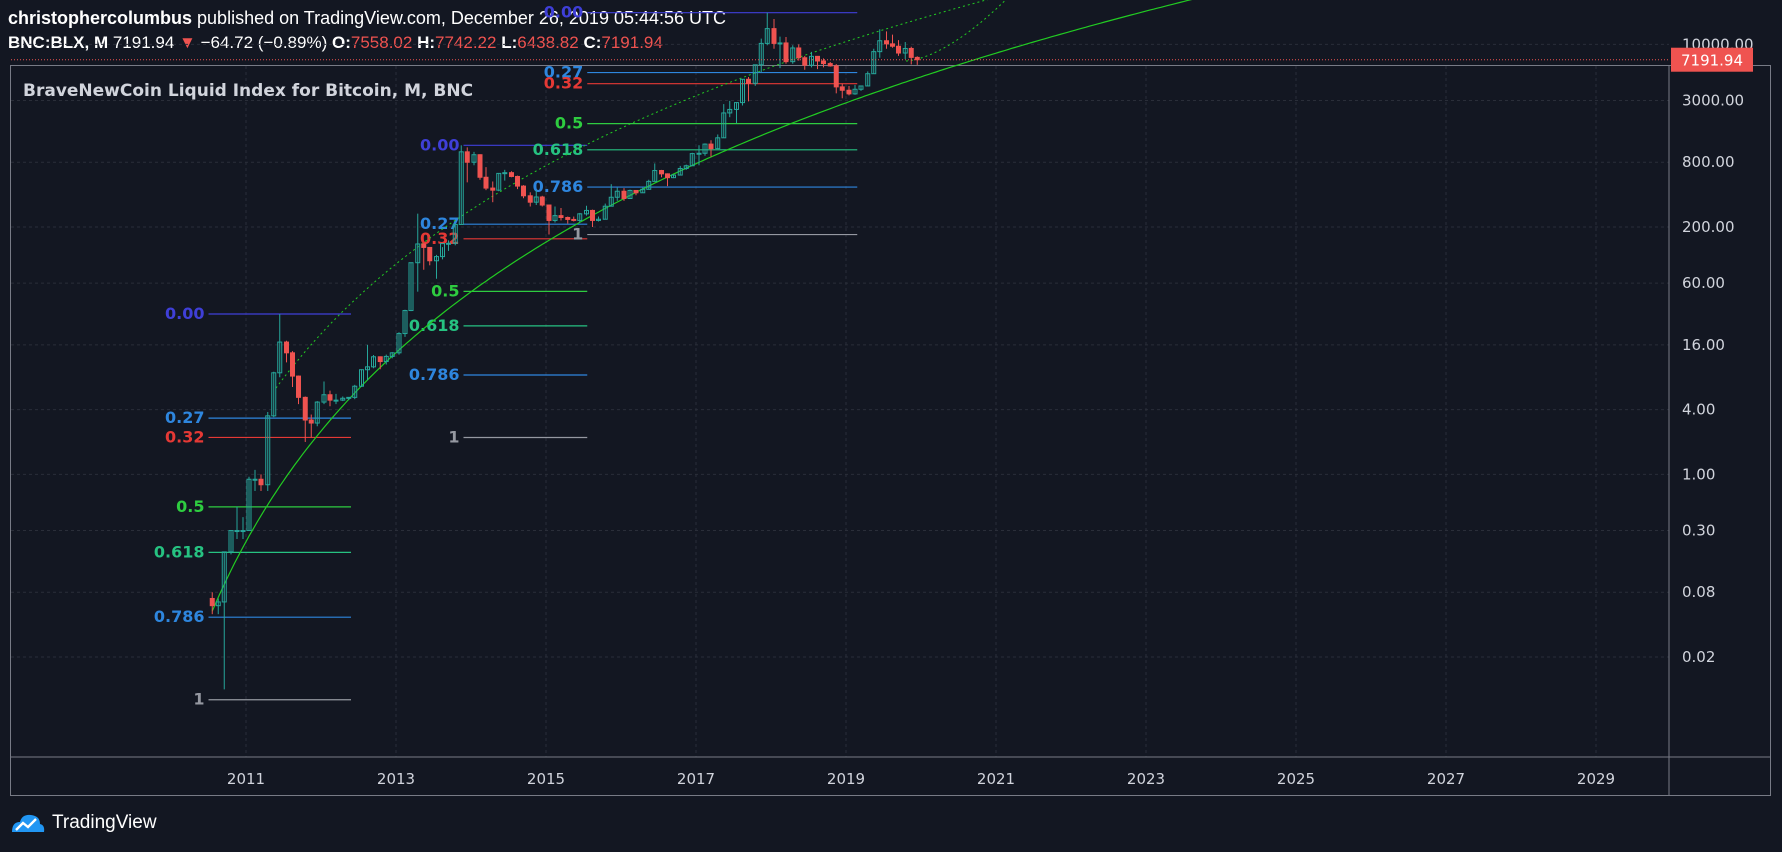  Describe the element at coordinates (696, 779) in the screenshot. I see `x-tick-label: 2017` at that location.